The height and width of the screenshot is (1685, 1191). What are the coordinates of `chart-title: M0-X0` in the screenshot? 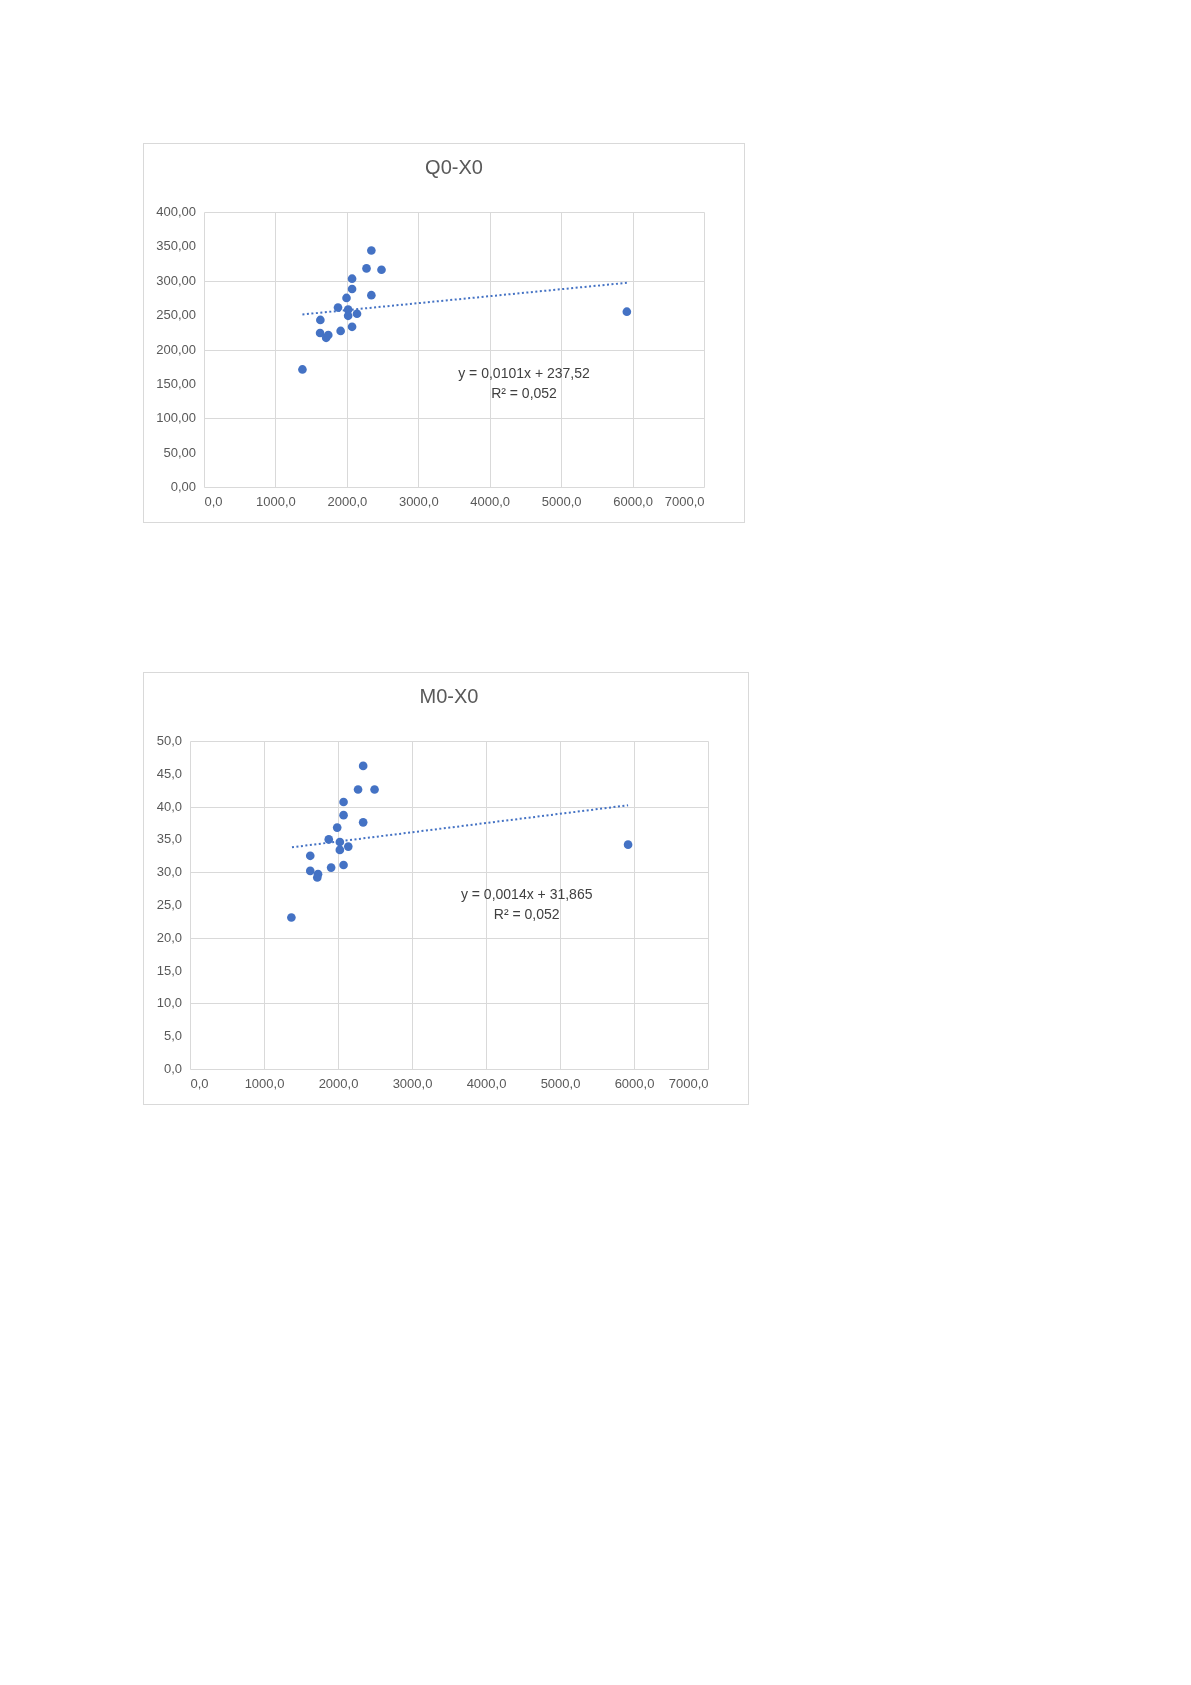 It's located at (449, 696).